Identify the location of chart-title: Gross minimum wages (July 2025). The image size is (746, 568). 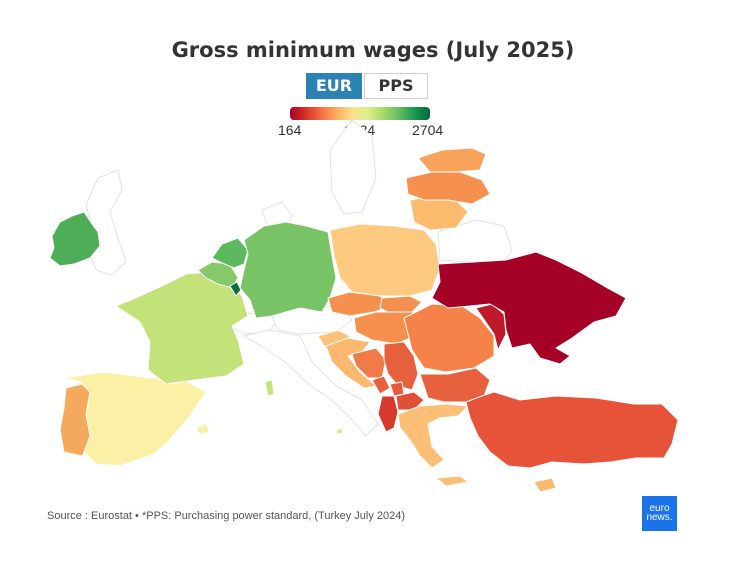
(373, 50).